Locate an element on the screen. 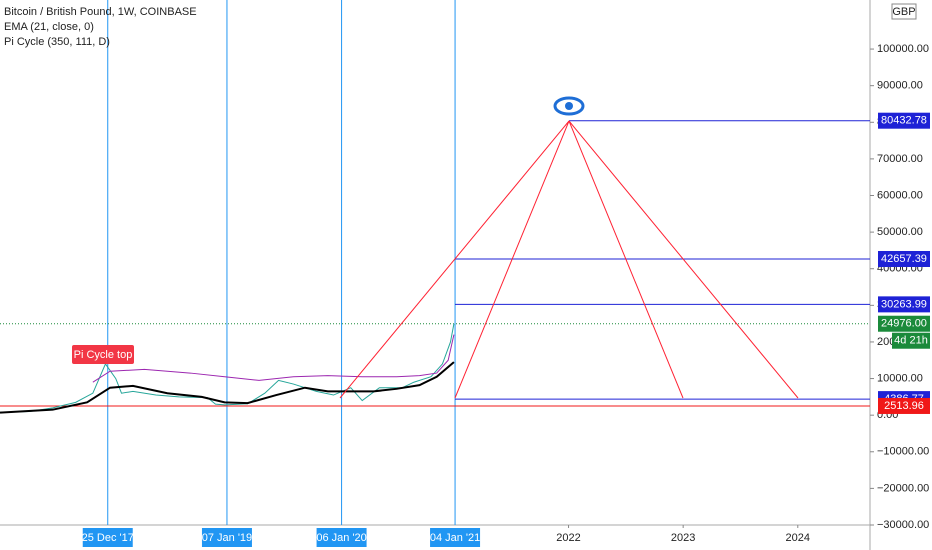  x-tick-label: 04 Jan '21 is located at coordinates (455, 538).